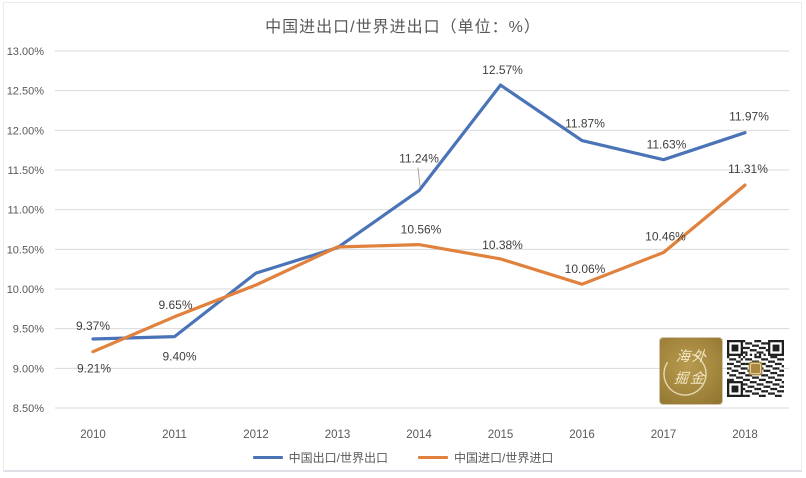 Image resolution: width=806 pixels, height=478 pixels. I want to click on chart-legend: 中国出口/世界出口 中国进口/世界进口, so click(403, 457).